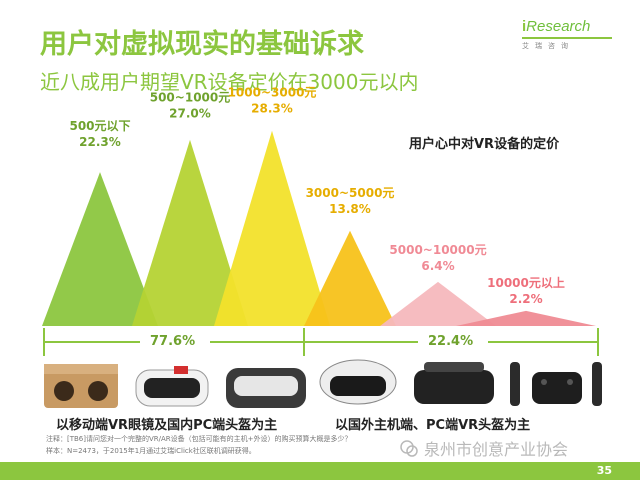 This screenshot has height=480, width=640. Describe the element at coordinates (167, 425) in the screenshot. I see `group-caption-low: 以移动端VR眼镜及国内PC端头盔为主` at that location.